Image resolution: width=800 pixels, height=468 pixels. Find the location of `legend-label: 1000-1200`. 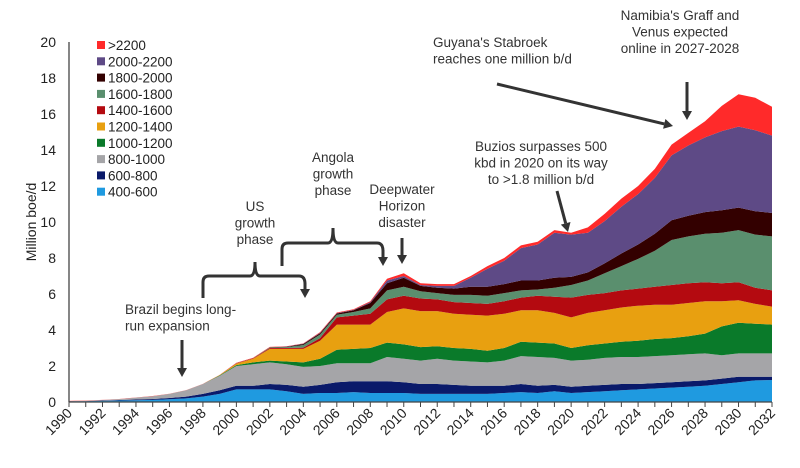

legend-label: 1000-1200 is located at coordinates (140, 143).